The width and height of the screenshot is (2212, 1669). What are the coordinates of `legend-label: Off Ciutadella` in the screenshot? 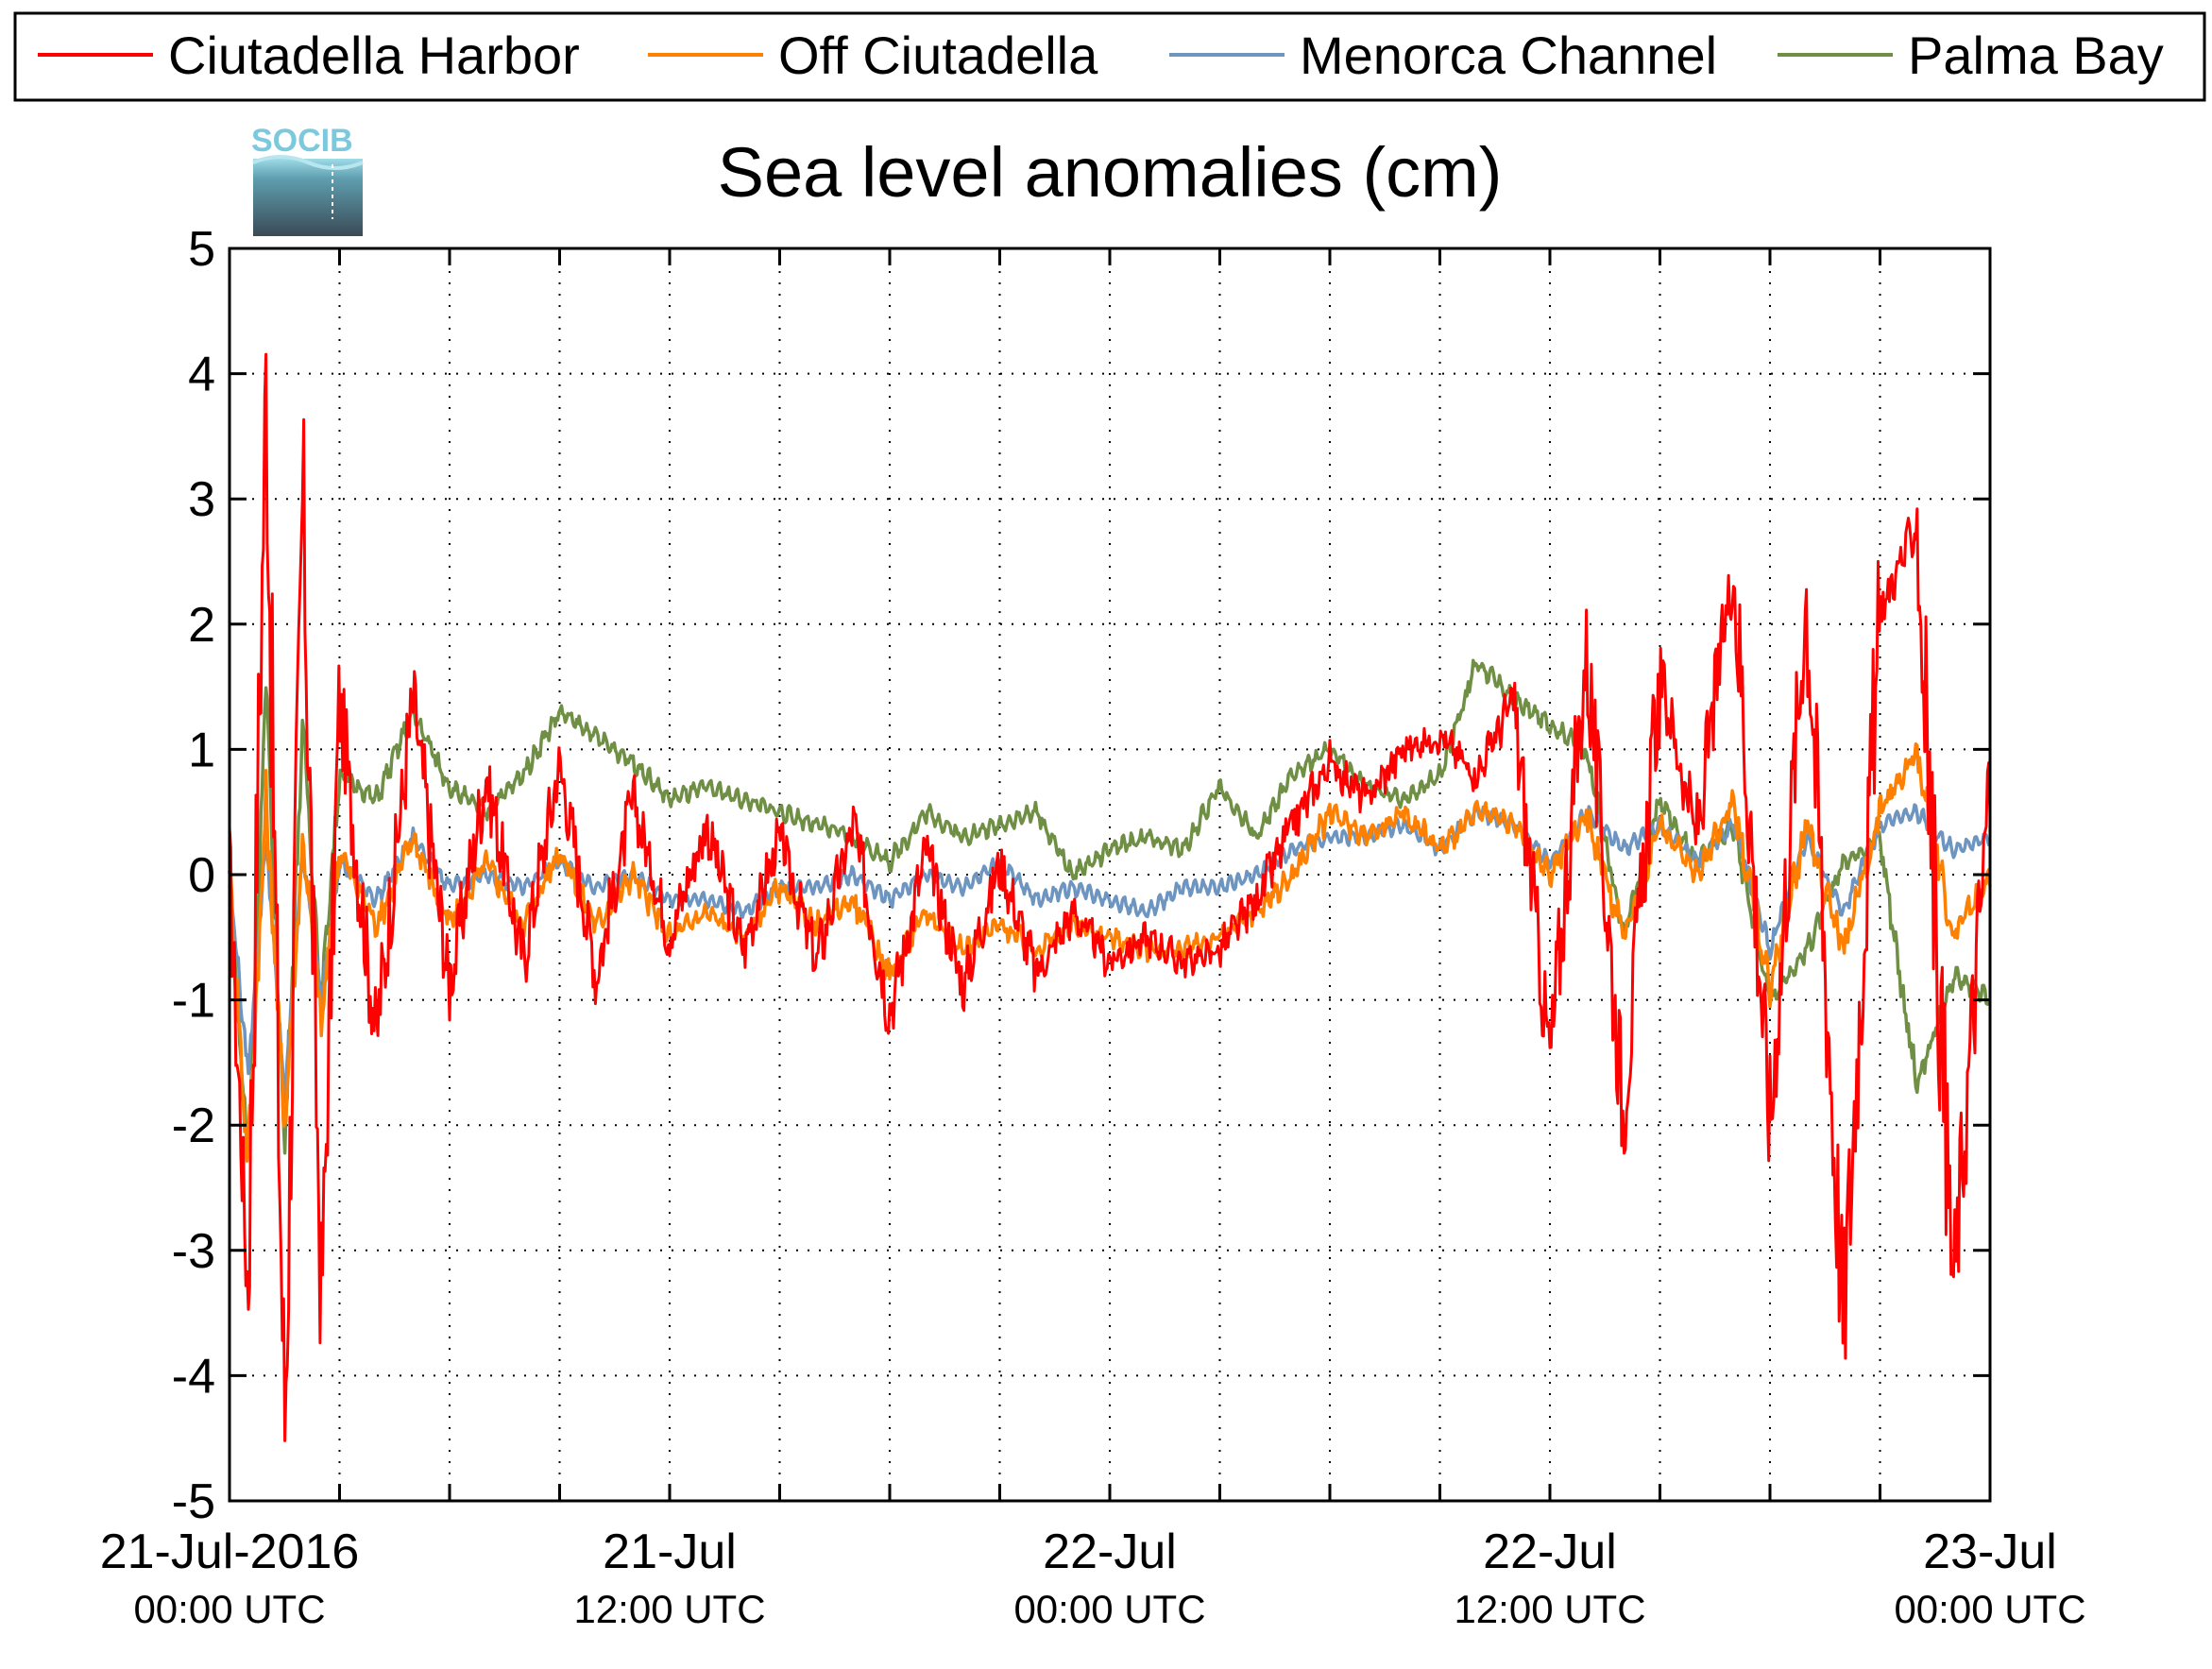 It's located at (938, 56).